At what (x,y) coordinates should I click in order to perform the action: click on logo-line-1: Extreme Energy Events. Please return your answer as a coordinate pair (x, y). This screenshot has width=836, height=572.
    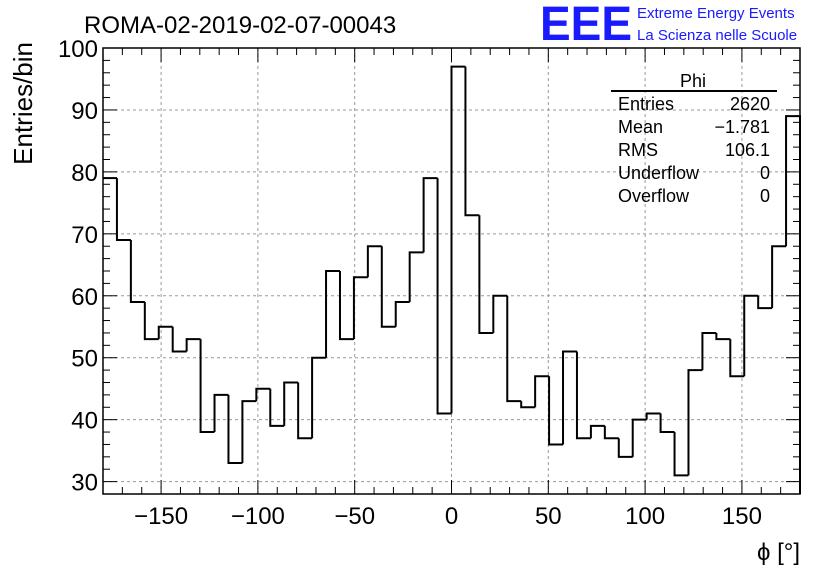
    Looking at the image, I should click on (716, 13).